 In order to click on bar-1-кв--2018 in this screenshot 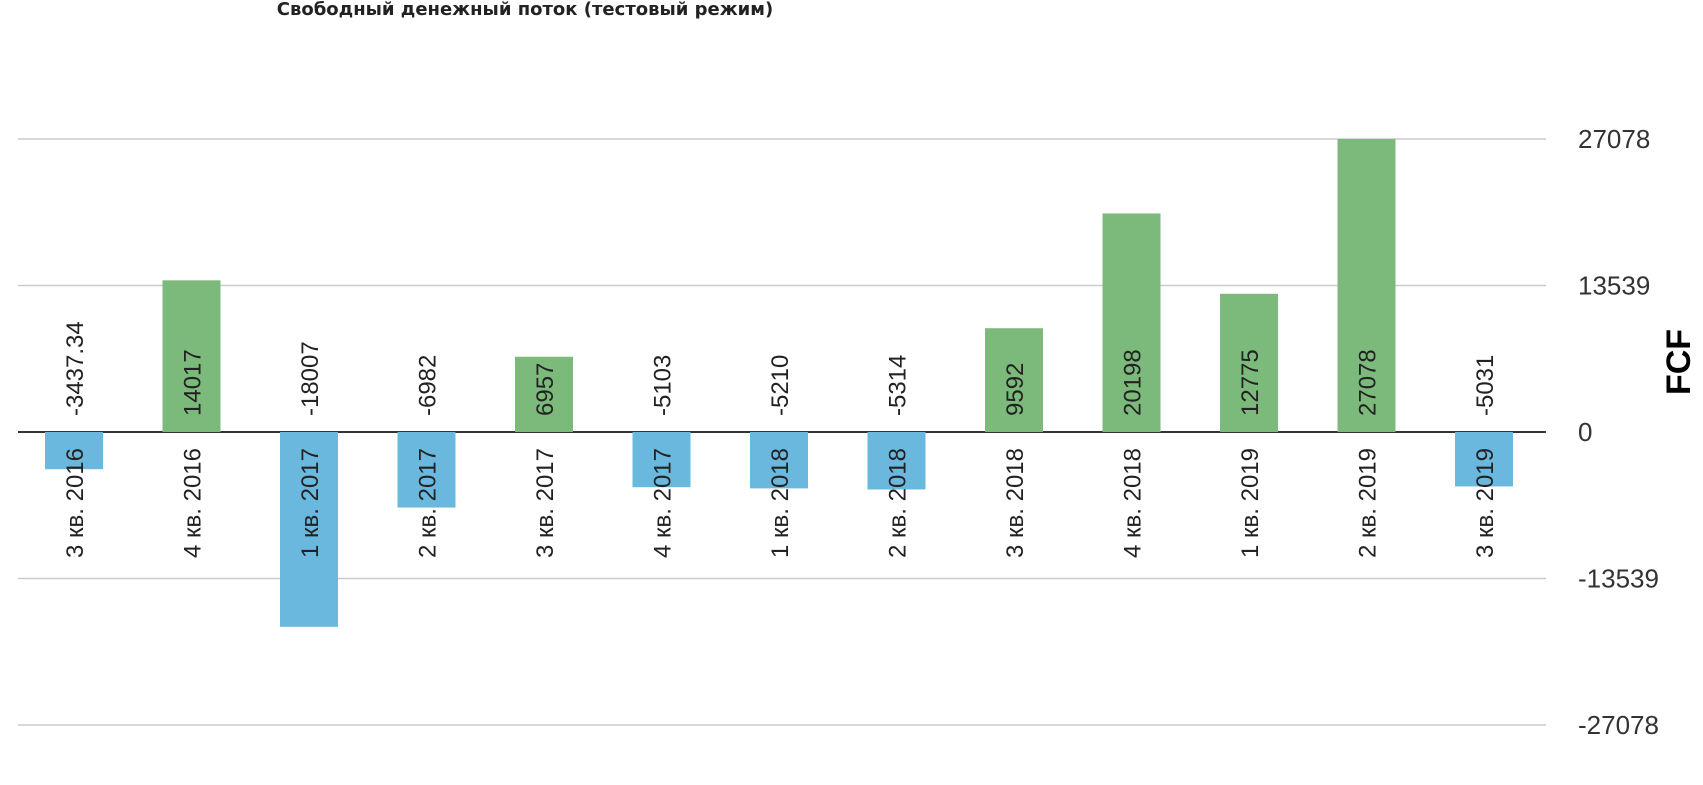, I will do `click(779, 460)`.